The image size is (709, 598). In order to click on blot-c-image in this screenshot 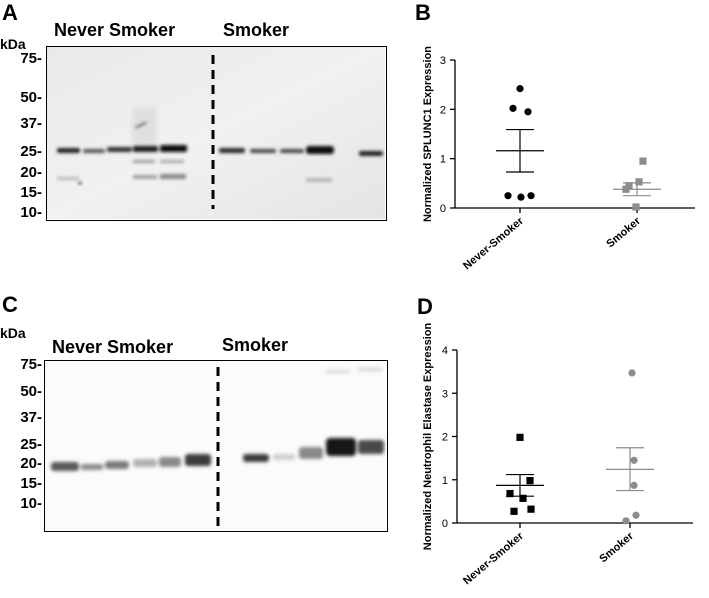, I will do `click(215, 445)`.